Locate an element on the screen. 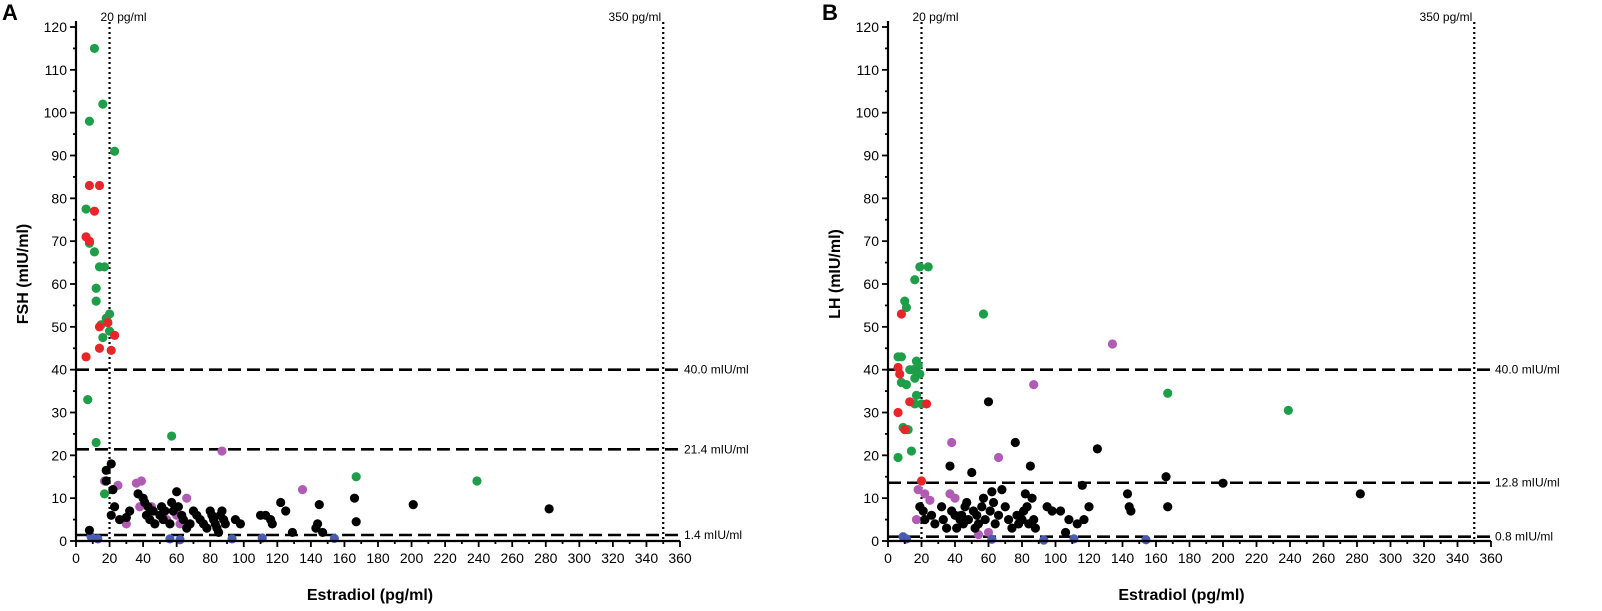 This screenshot has width=1602, height=611. panel-a-y-tick-label-10: 100 is located at coordinates (56, 113).